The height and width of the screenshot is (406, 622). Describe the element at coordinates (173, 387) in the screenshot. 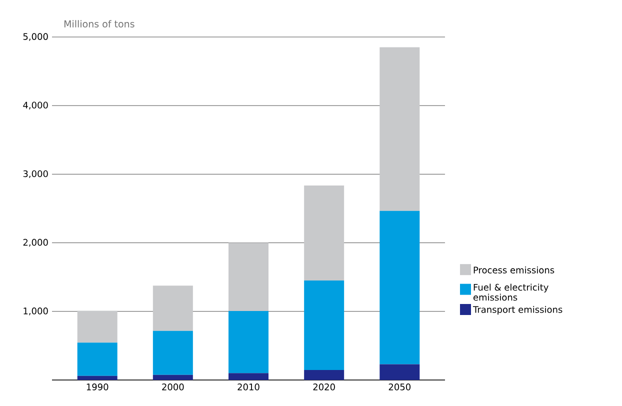

I see `x-tick-label: 2000` at that location.